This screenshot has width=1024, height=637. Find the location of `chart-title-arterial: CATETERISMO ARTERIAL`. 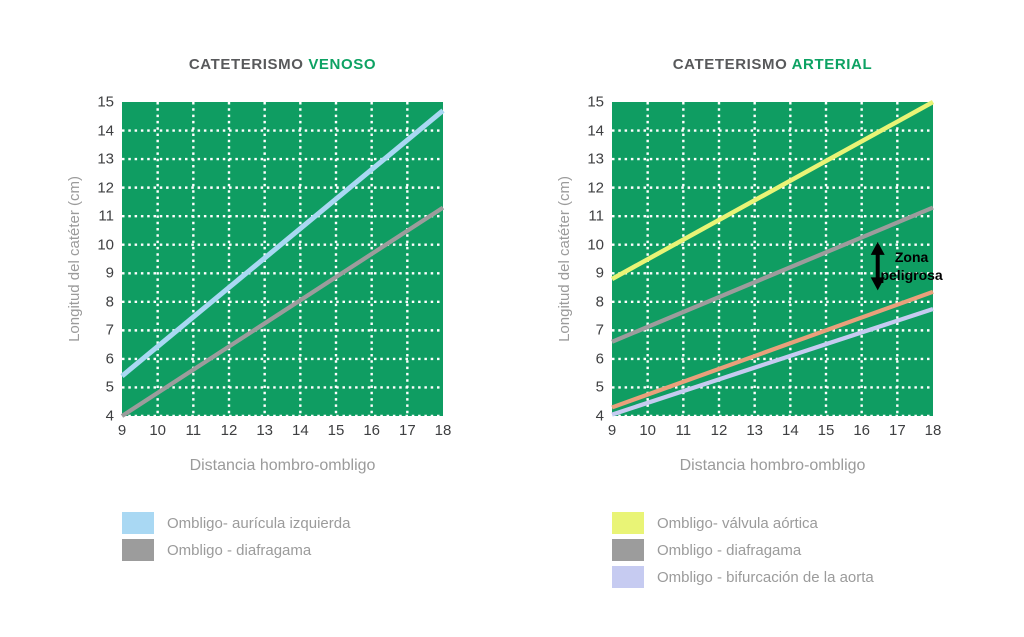

chart-title-arterial: CATETERISMO ARTERIAL is located at coordinates (772, 65).